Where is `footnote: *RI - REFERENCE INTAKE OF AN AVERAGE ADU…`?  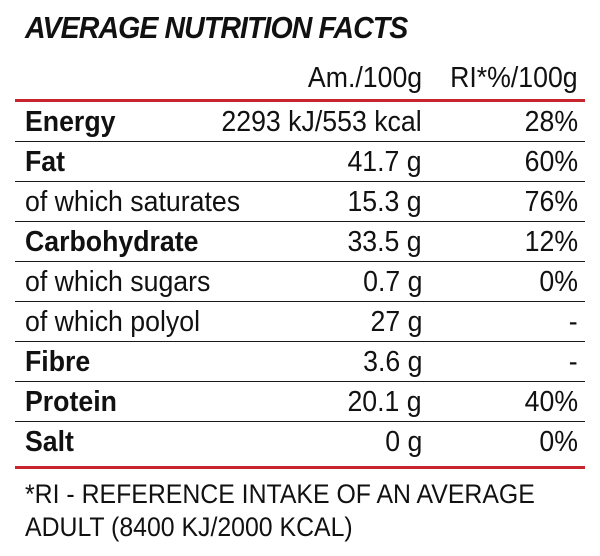
footnote: *RI - REFERENCE INTAKE OF AN AVERAGE ADU… is located at coordinates (282, 511).